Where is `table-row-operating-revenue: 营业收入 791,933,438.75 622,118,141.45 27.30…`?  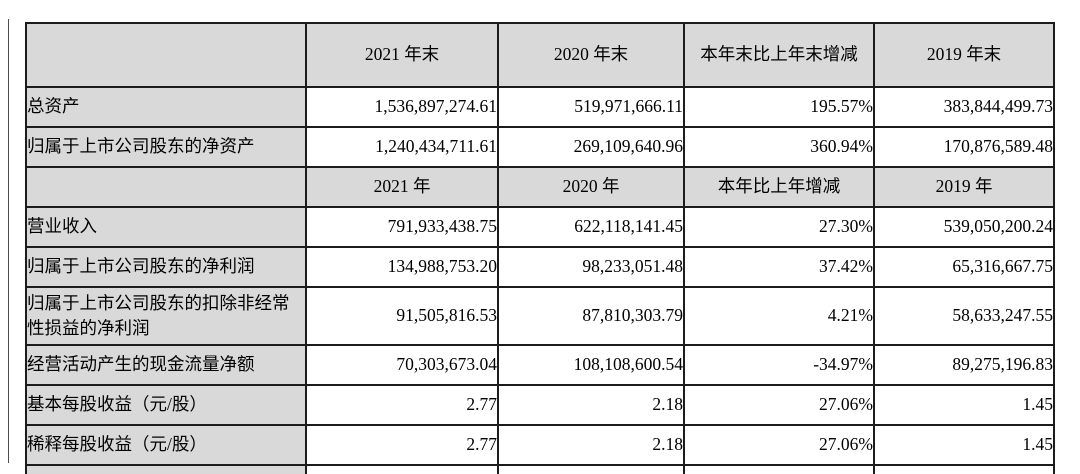
table-row-operating-revenue: 营业收入 791,933,438.75 622,118,141.45 27.30… is located at coordinates (540, 227).